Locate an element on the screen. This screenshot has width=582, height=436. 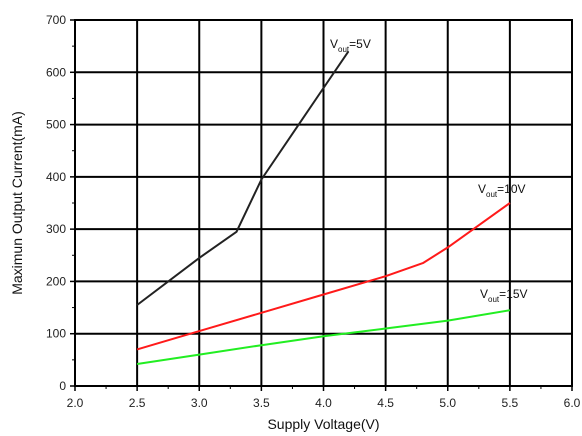
y-tick-label: 300 is located at coordinates (56, 229).